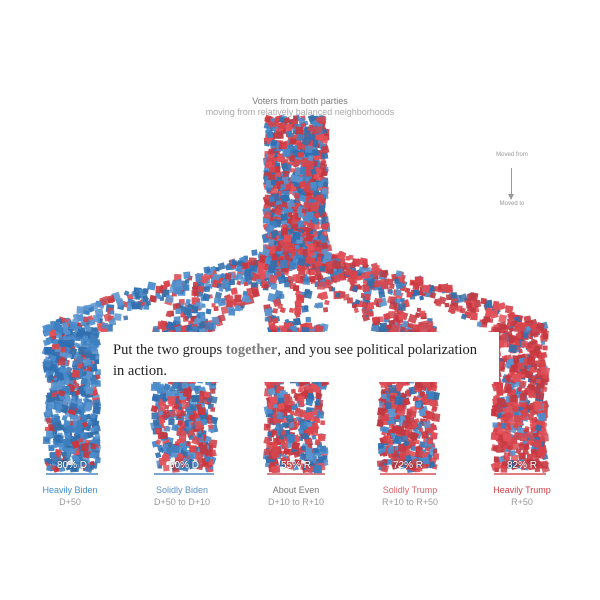  What do you see at coordinates (512, 155) in the screenshot?
I see `legend-from-label: Moved from` at bounding box center [512, 155].